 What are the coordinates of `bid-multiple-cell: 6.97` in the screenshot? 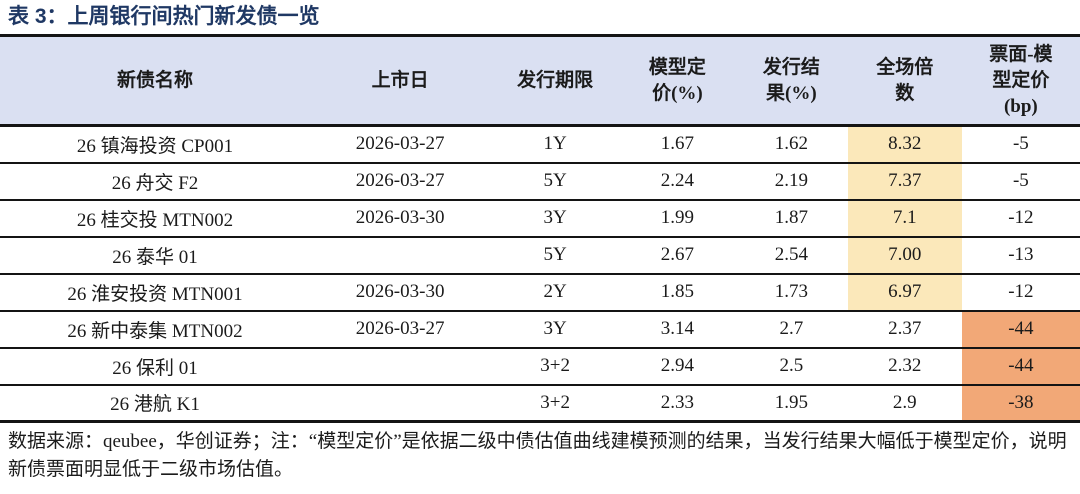 It's located at (904, 292).